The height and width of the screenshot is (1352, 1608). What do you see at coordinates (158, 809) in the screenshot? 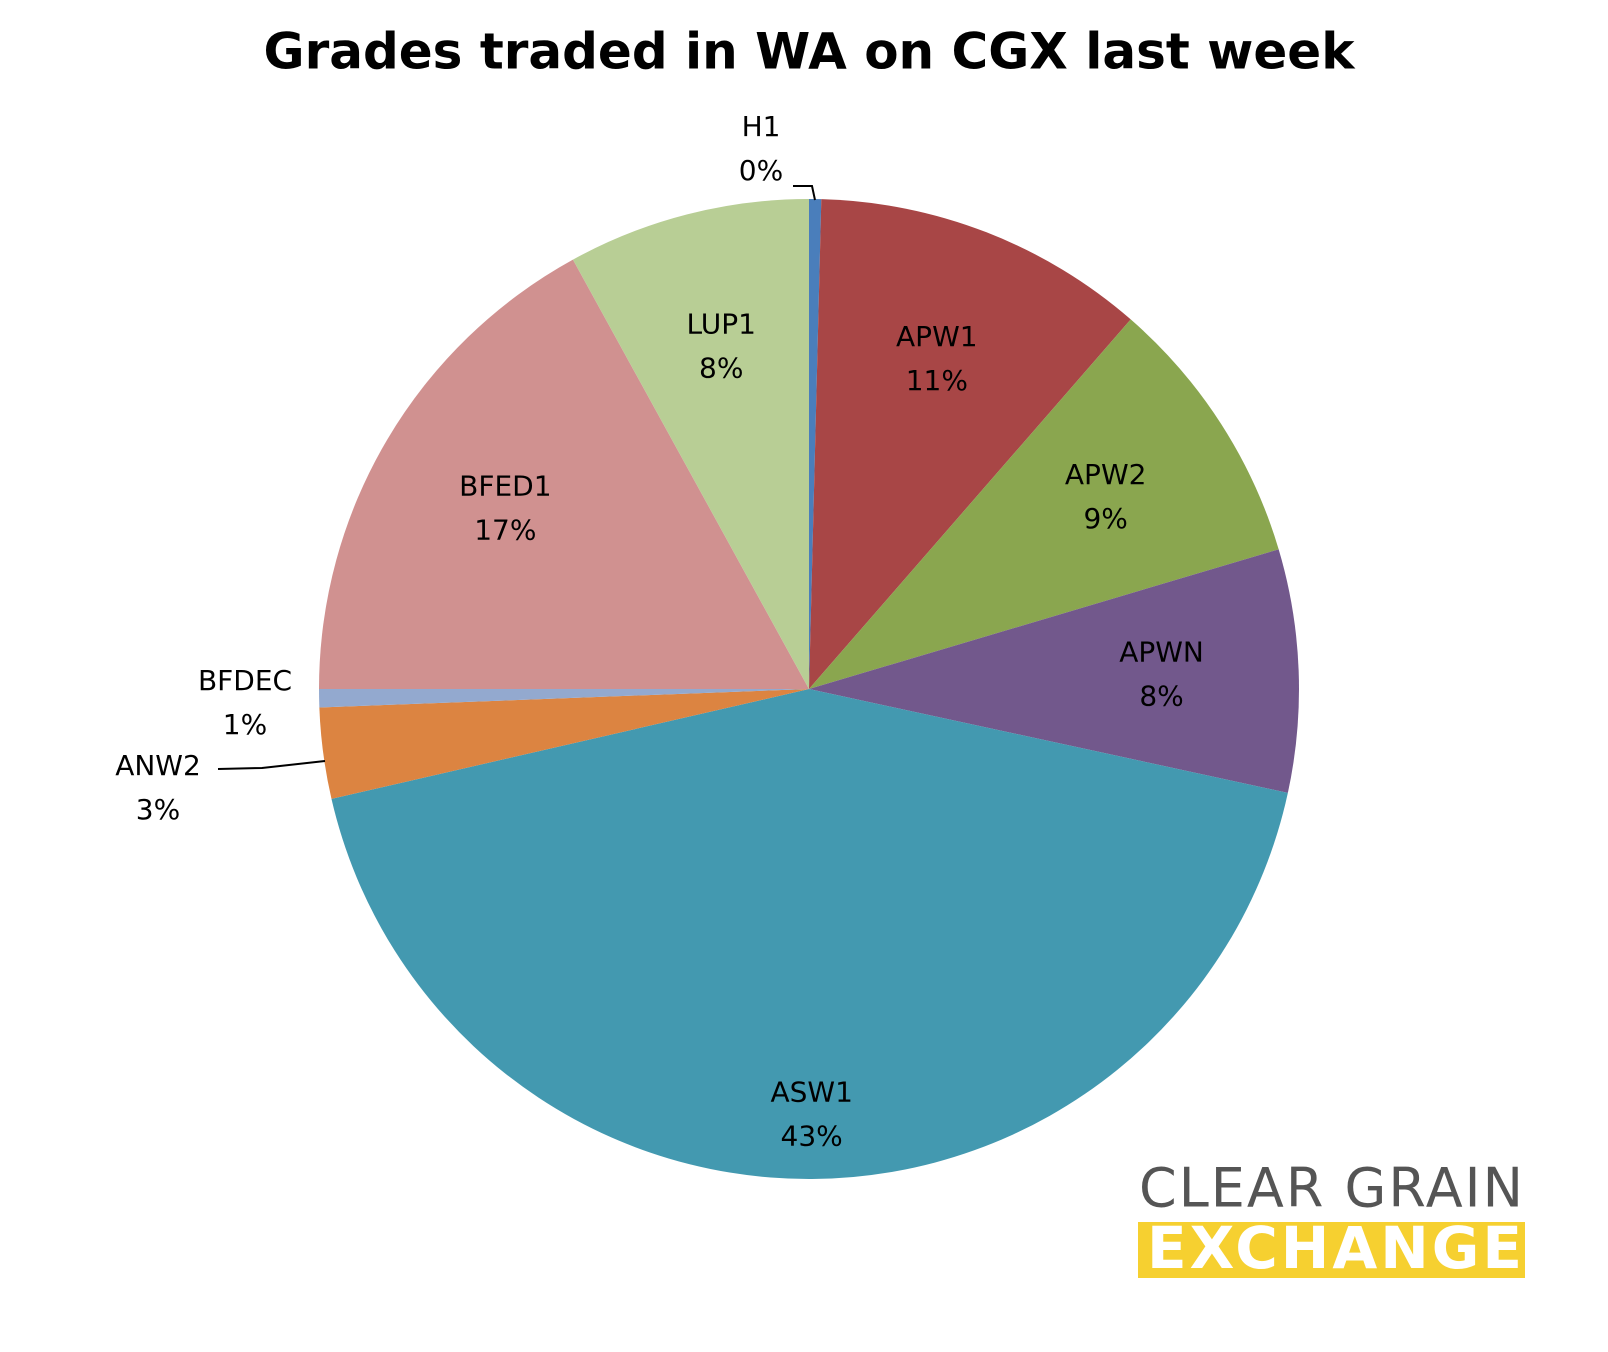
I see `slice-value-label: 3%` at bounding box center [158, 809].